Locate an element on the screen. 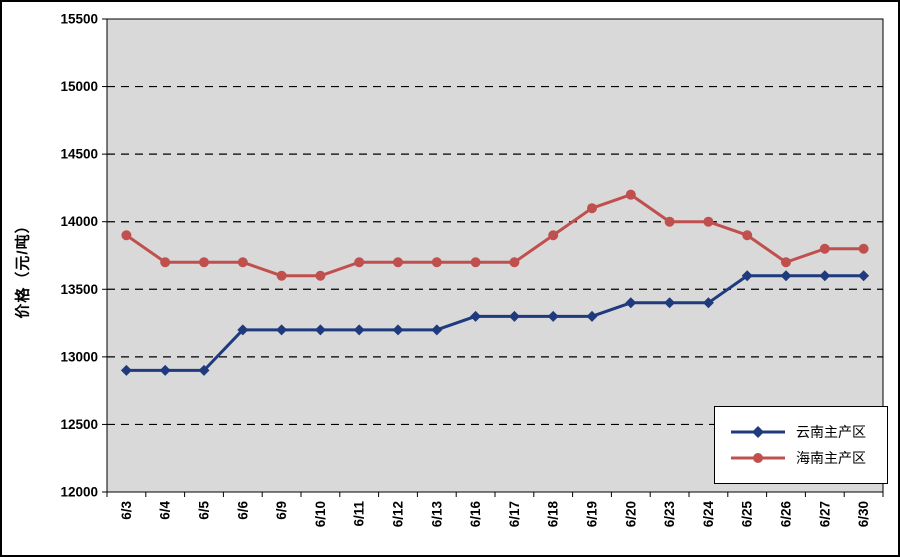  x-tick-label: 6/11 is located at coordinates (359, 514).